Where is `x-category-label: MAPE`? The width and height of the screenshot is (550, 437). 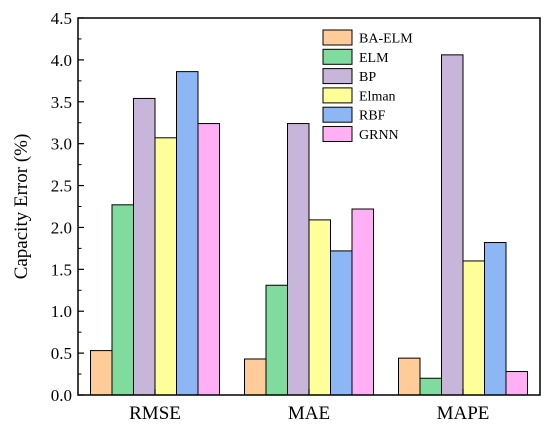 x-category-label: MAPE is located at coordinates (463, 413).